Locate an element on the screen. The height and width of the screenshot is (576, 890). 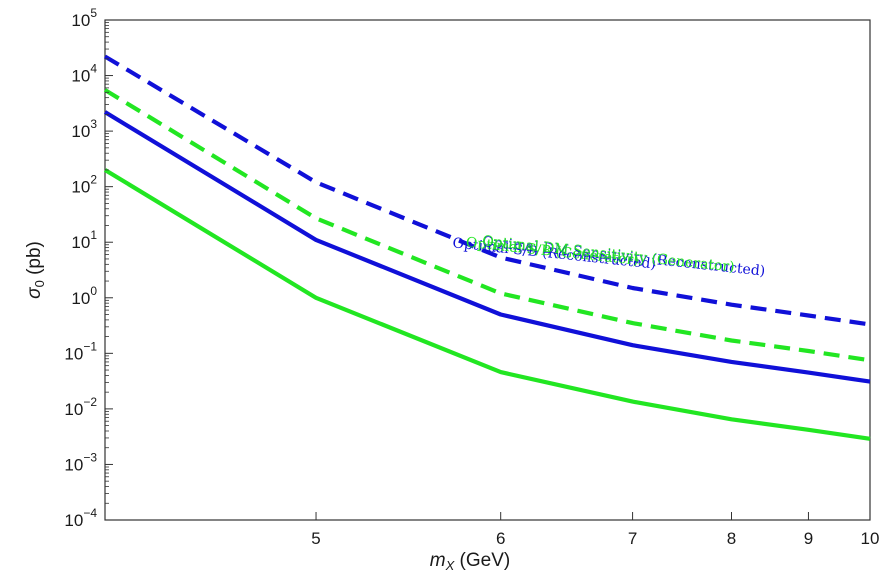
x-tick-label: 10 is located at coordinates (870, 538).